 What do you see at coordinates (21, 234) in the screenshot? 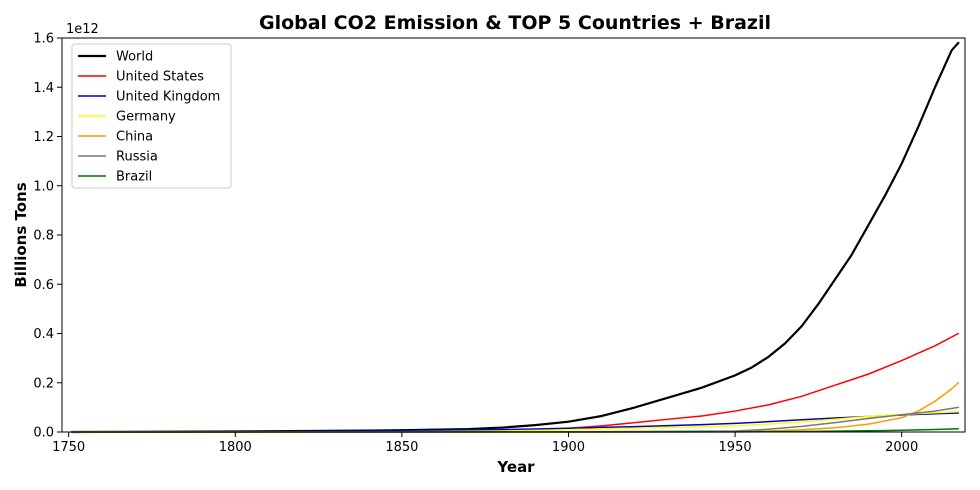
I see `y-axis-label: Billions Tons` at bounding box center [21, 234].